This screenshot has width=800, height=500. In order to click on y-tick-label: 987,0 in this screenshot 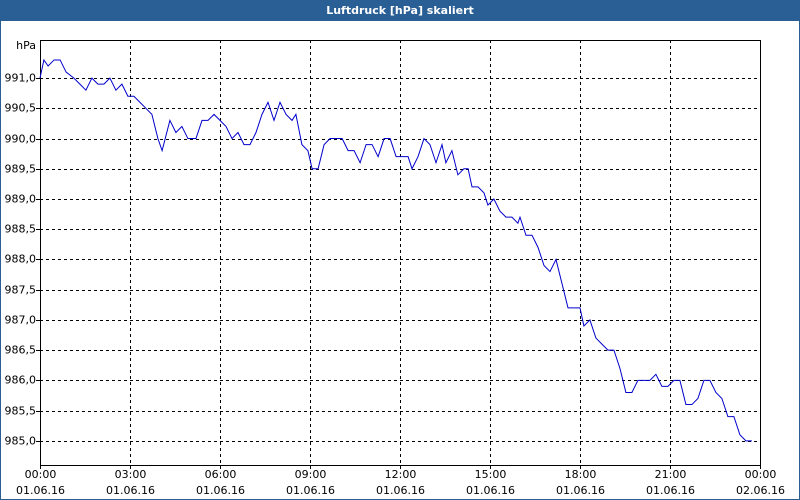, I will do `click(21, 320)`.